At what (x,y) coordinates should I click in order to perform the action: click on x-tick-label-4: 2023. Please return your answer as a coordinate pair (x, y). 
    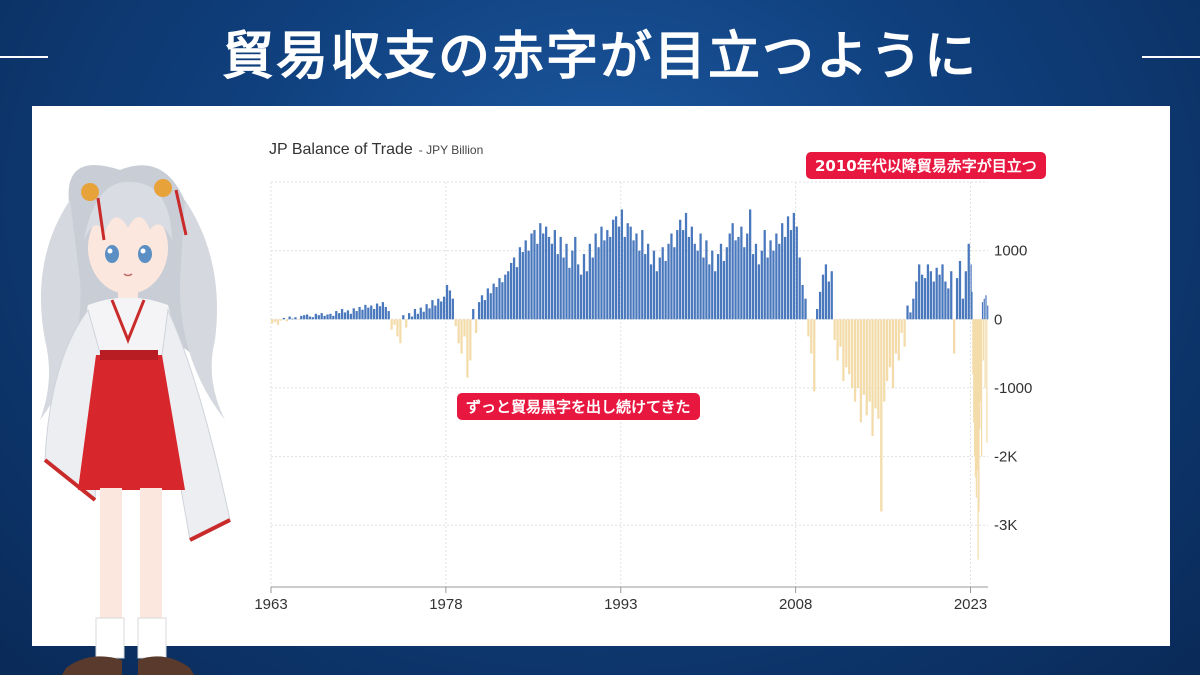
    Looking at the image, I should click on (970, 604).